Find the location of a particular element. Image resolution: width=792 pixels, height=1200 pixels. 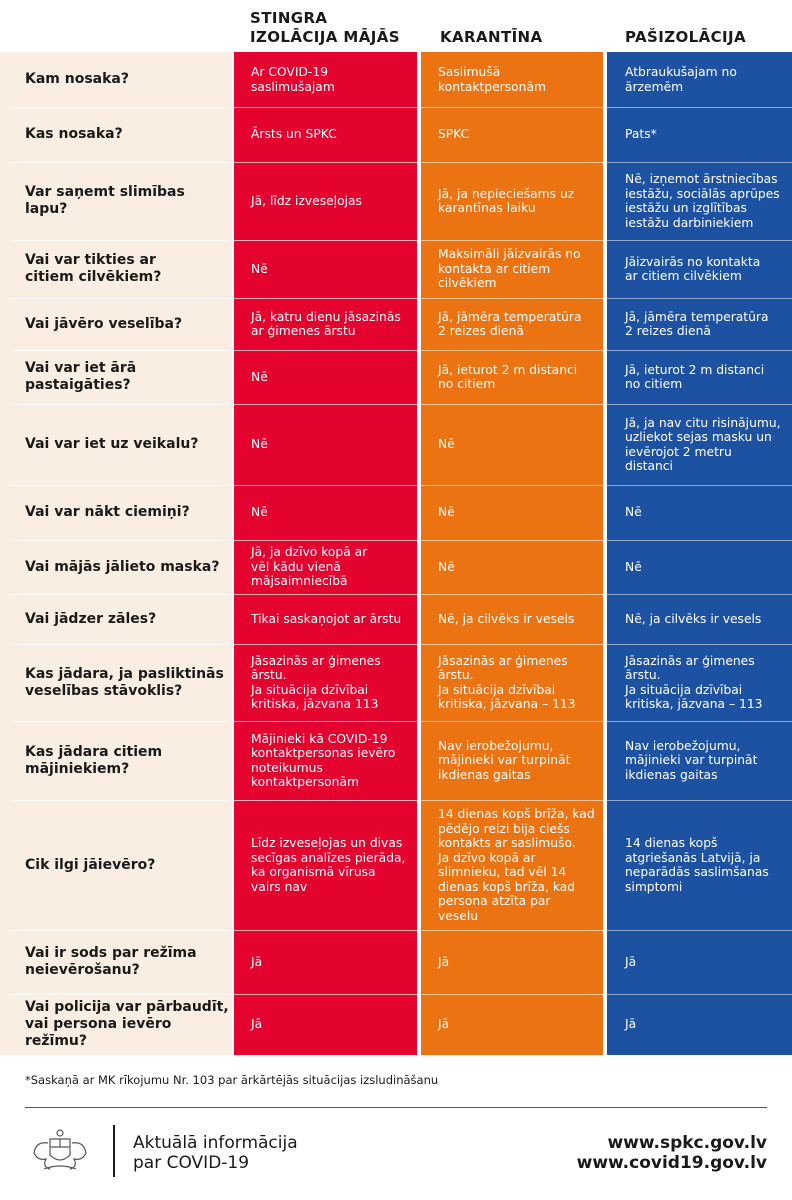

row-question: Vai var iet uz veikalu? is located at coordinates (128, 444).